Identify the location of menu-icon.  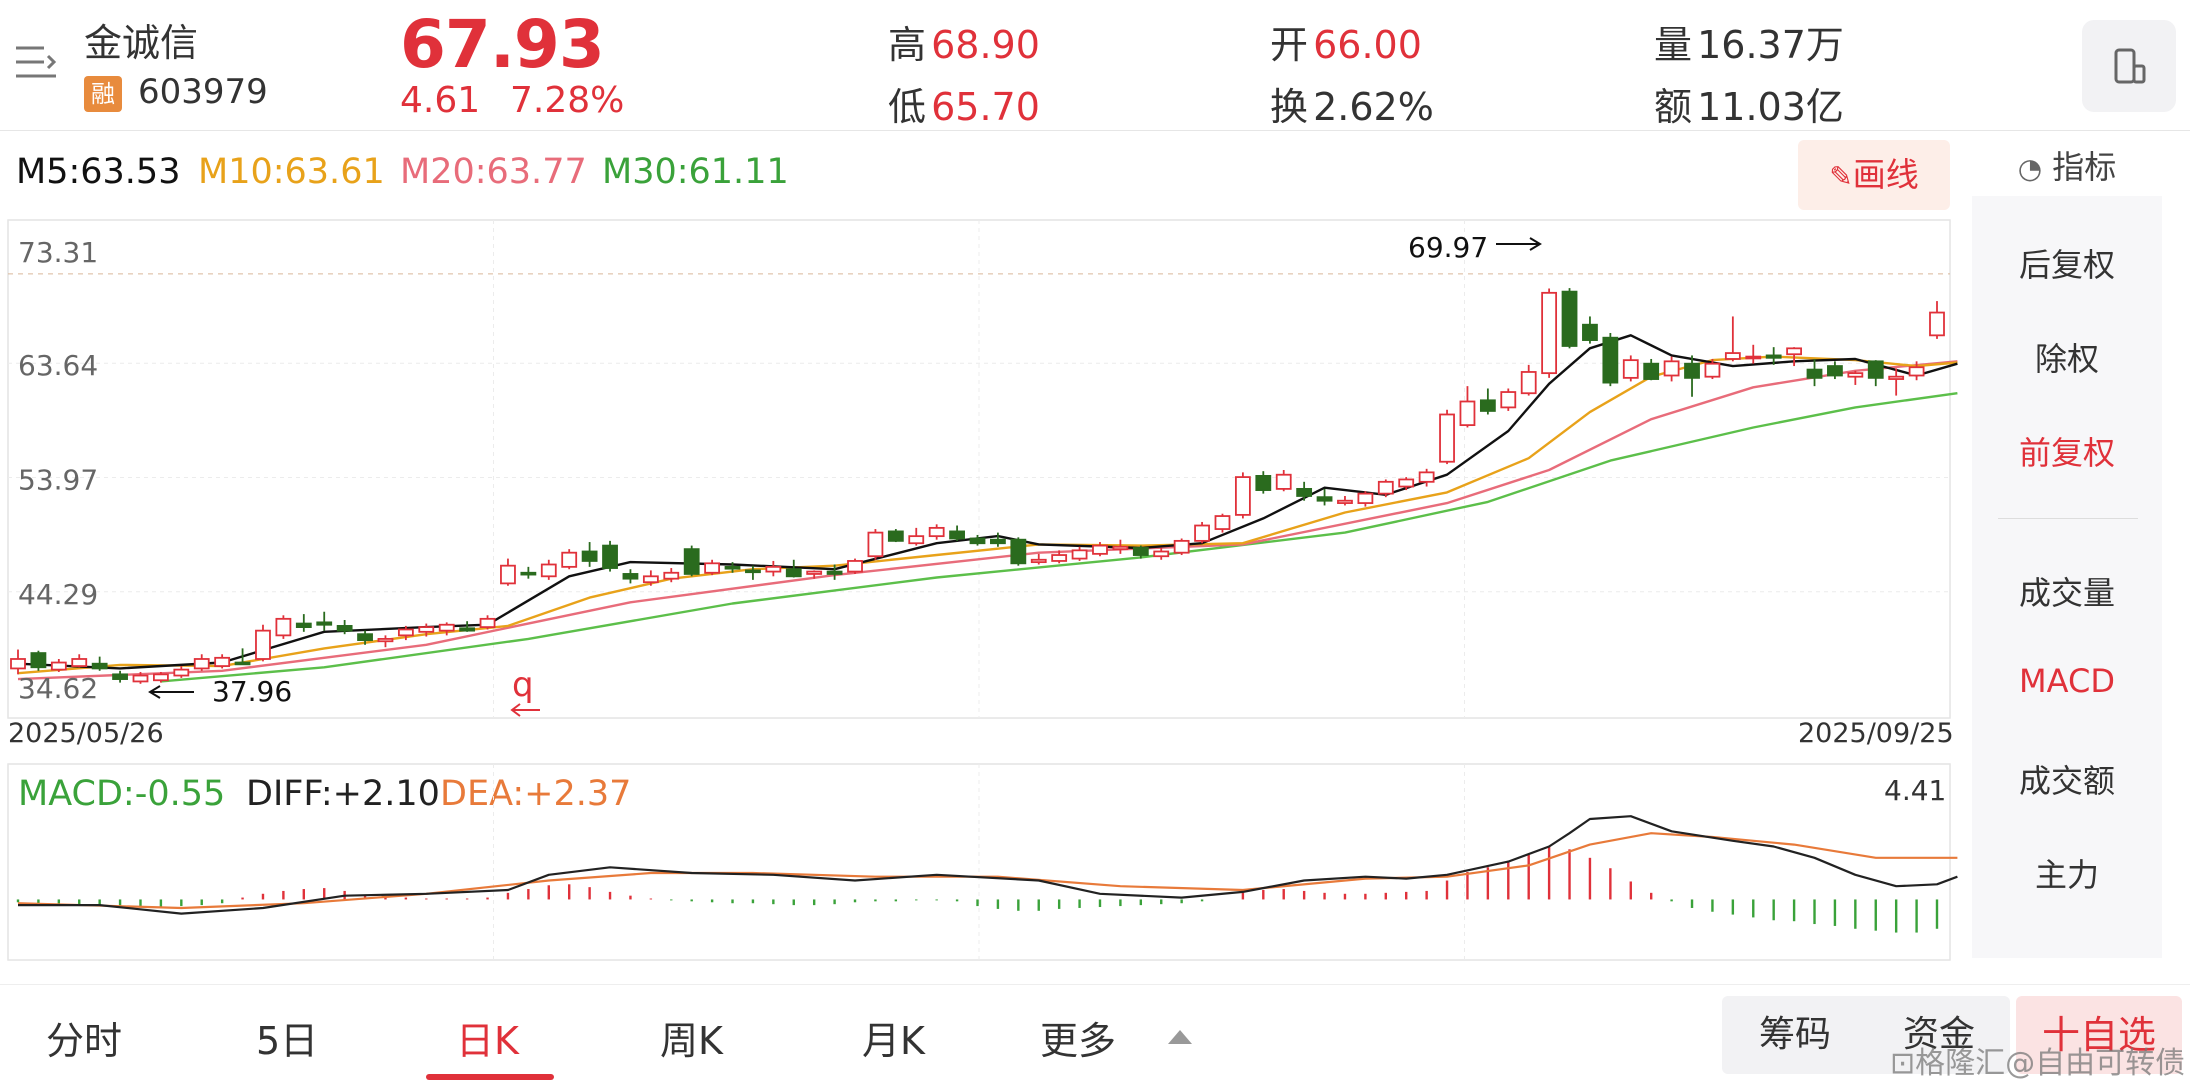
(36, 62).